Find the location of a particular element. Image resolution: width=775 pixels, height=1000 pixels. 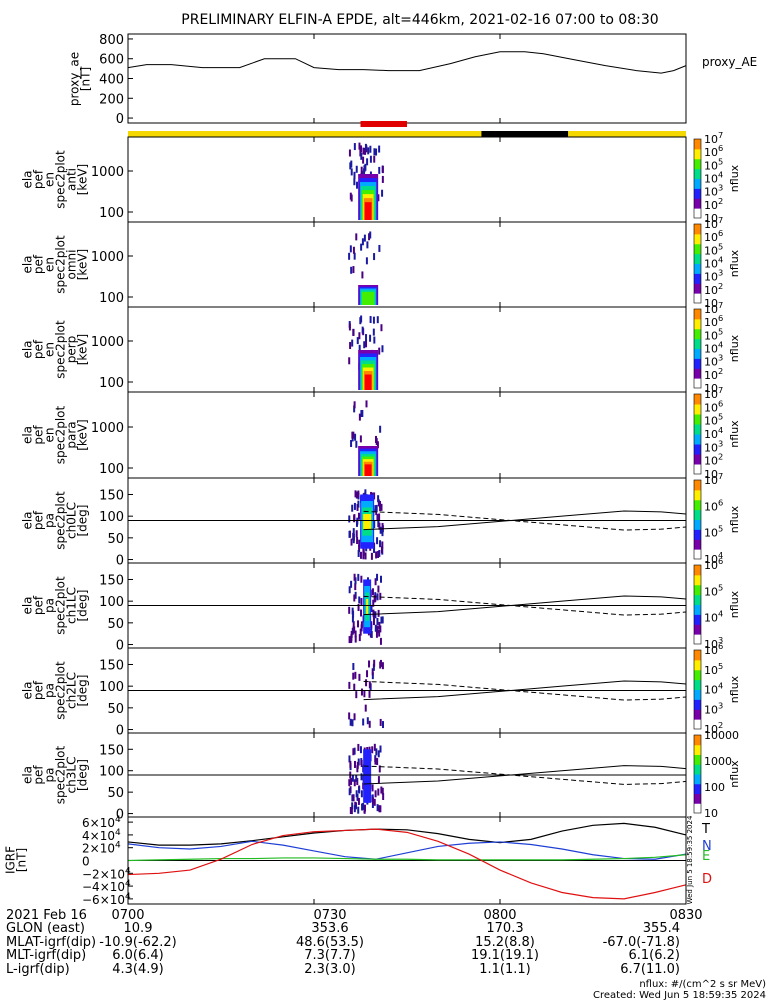

y-axis-label-line: ch1LC is located at coordinates (72, 605).